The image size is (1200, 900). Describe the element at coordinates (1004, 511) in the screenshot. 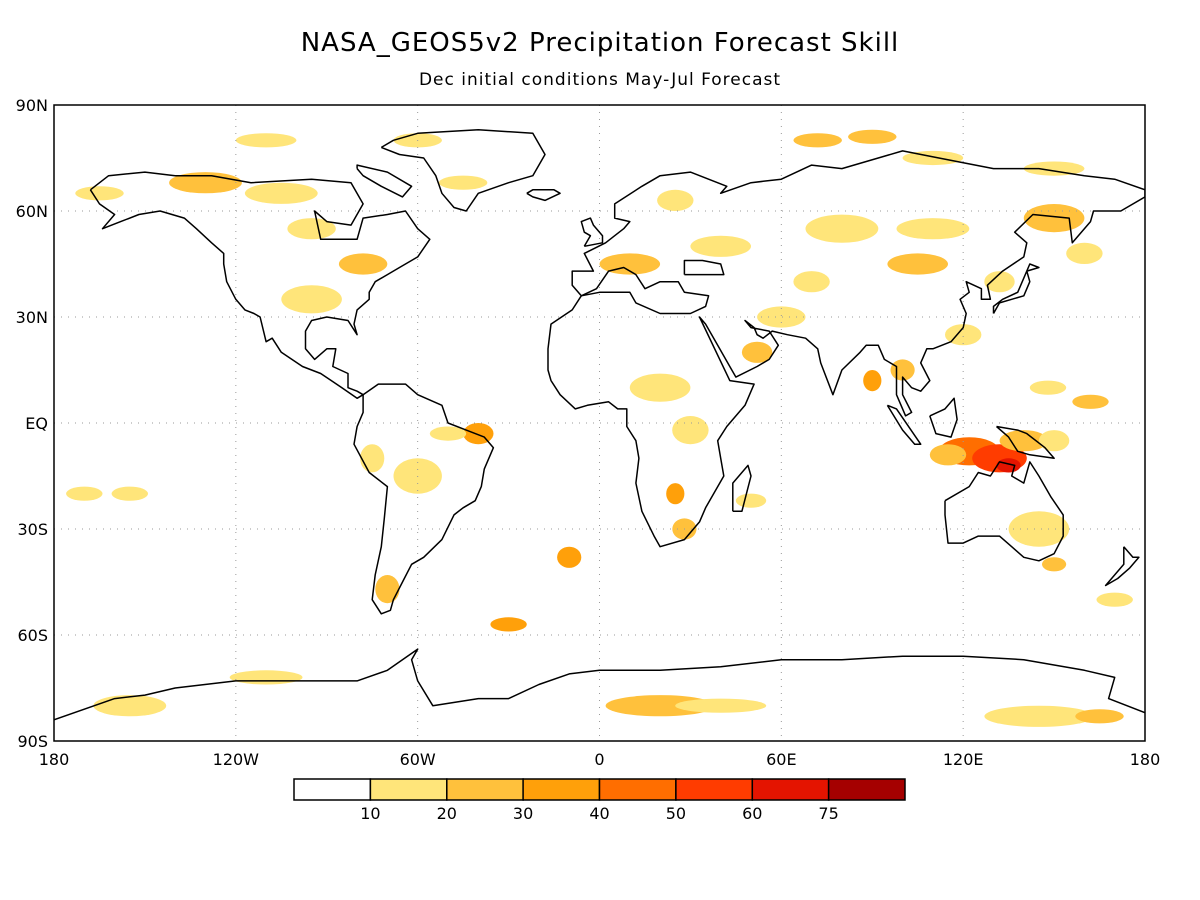

I see `coastline-australia` at that location.